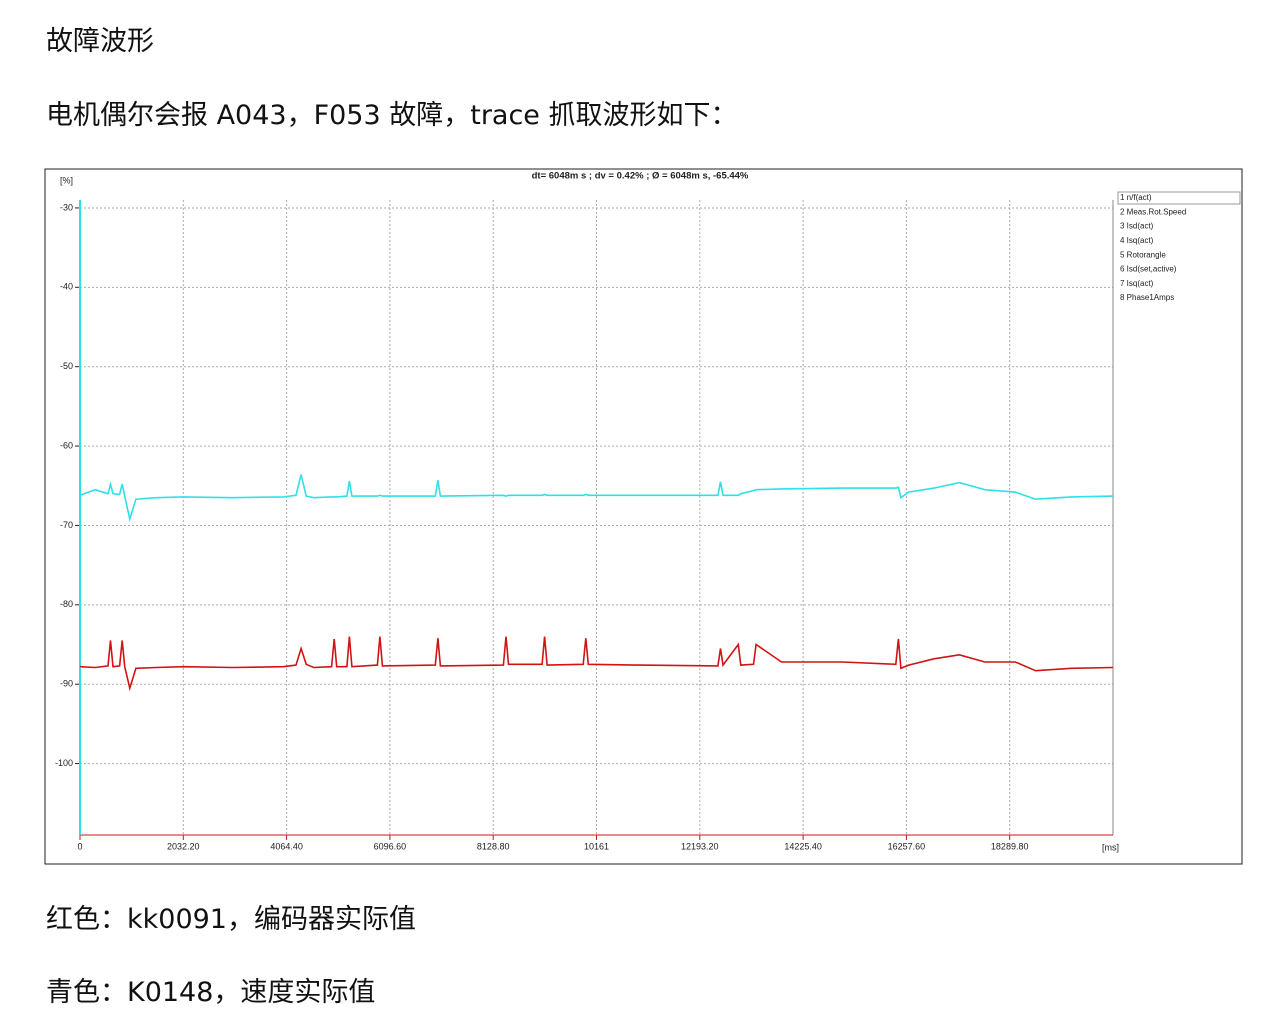 The height and width of the screenshot is (1032, 1278). I want to click on x-tick-label: 8128.80, so click(493, 846).